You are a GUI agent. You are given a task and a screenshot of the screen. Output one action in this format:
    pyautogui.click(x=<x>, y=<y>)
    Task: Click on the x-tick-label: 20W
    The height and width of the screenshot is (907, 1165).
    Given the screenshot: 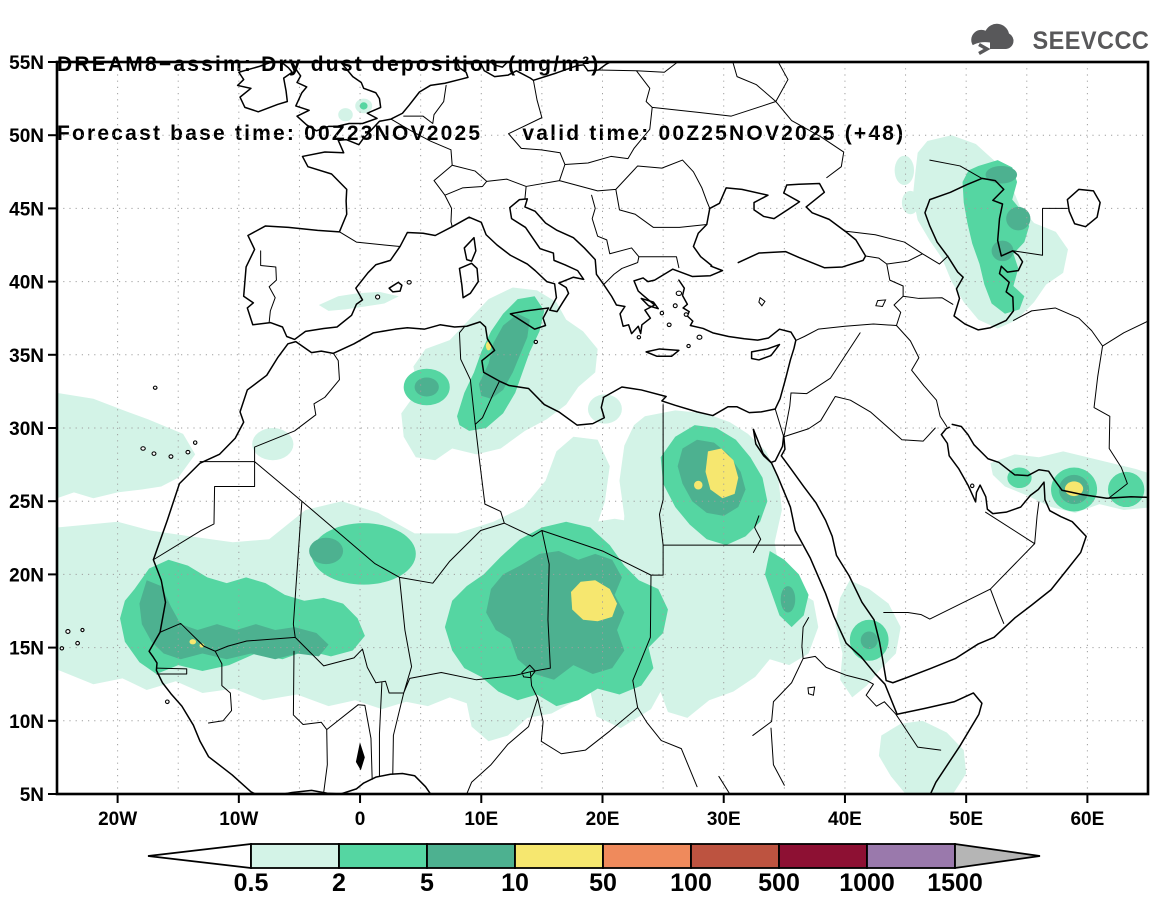 What is the action you would take?
    pyautogui.click(x=117, y=819)
    